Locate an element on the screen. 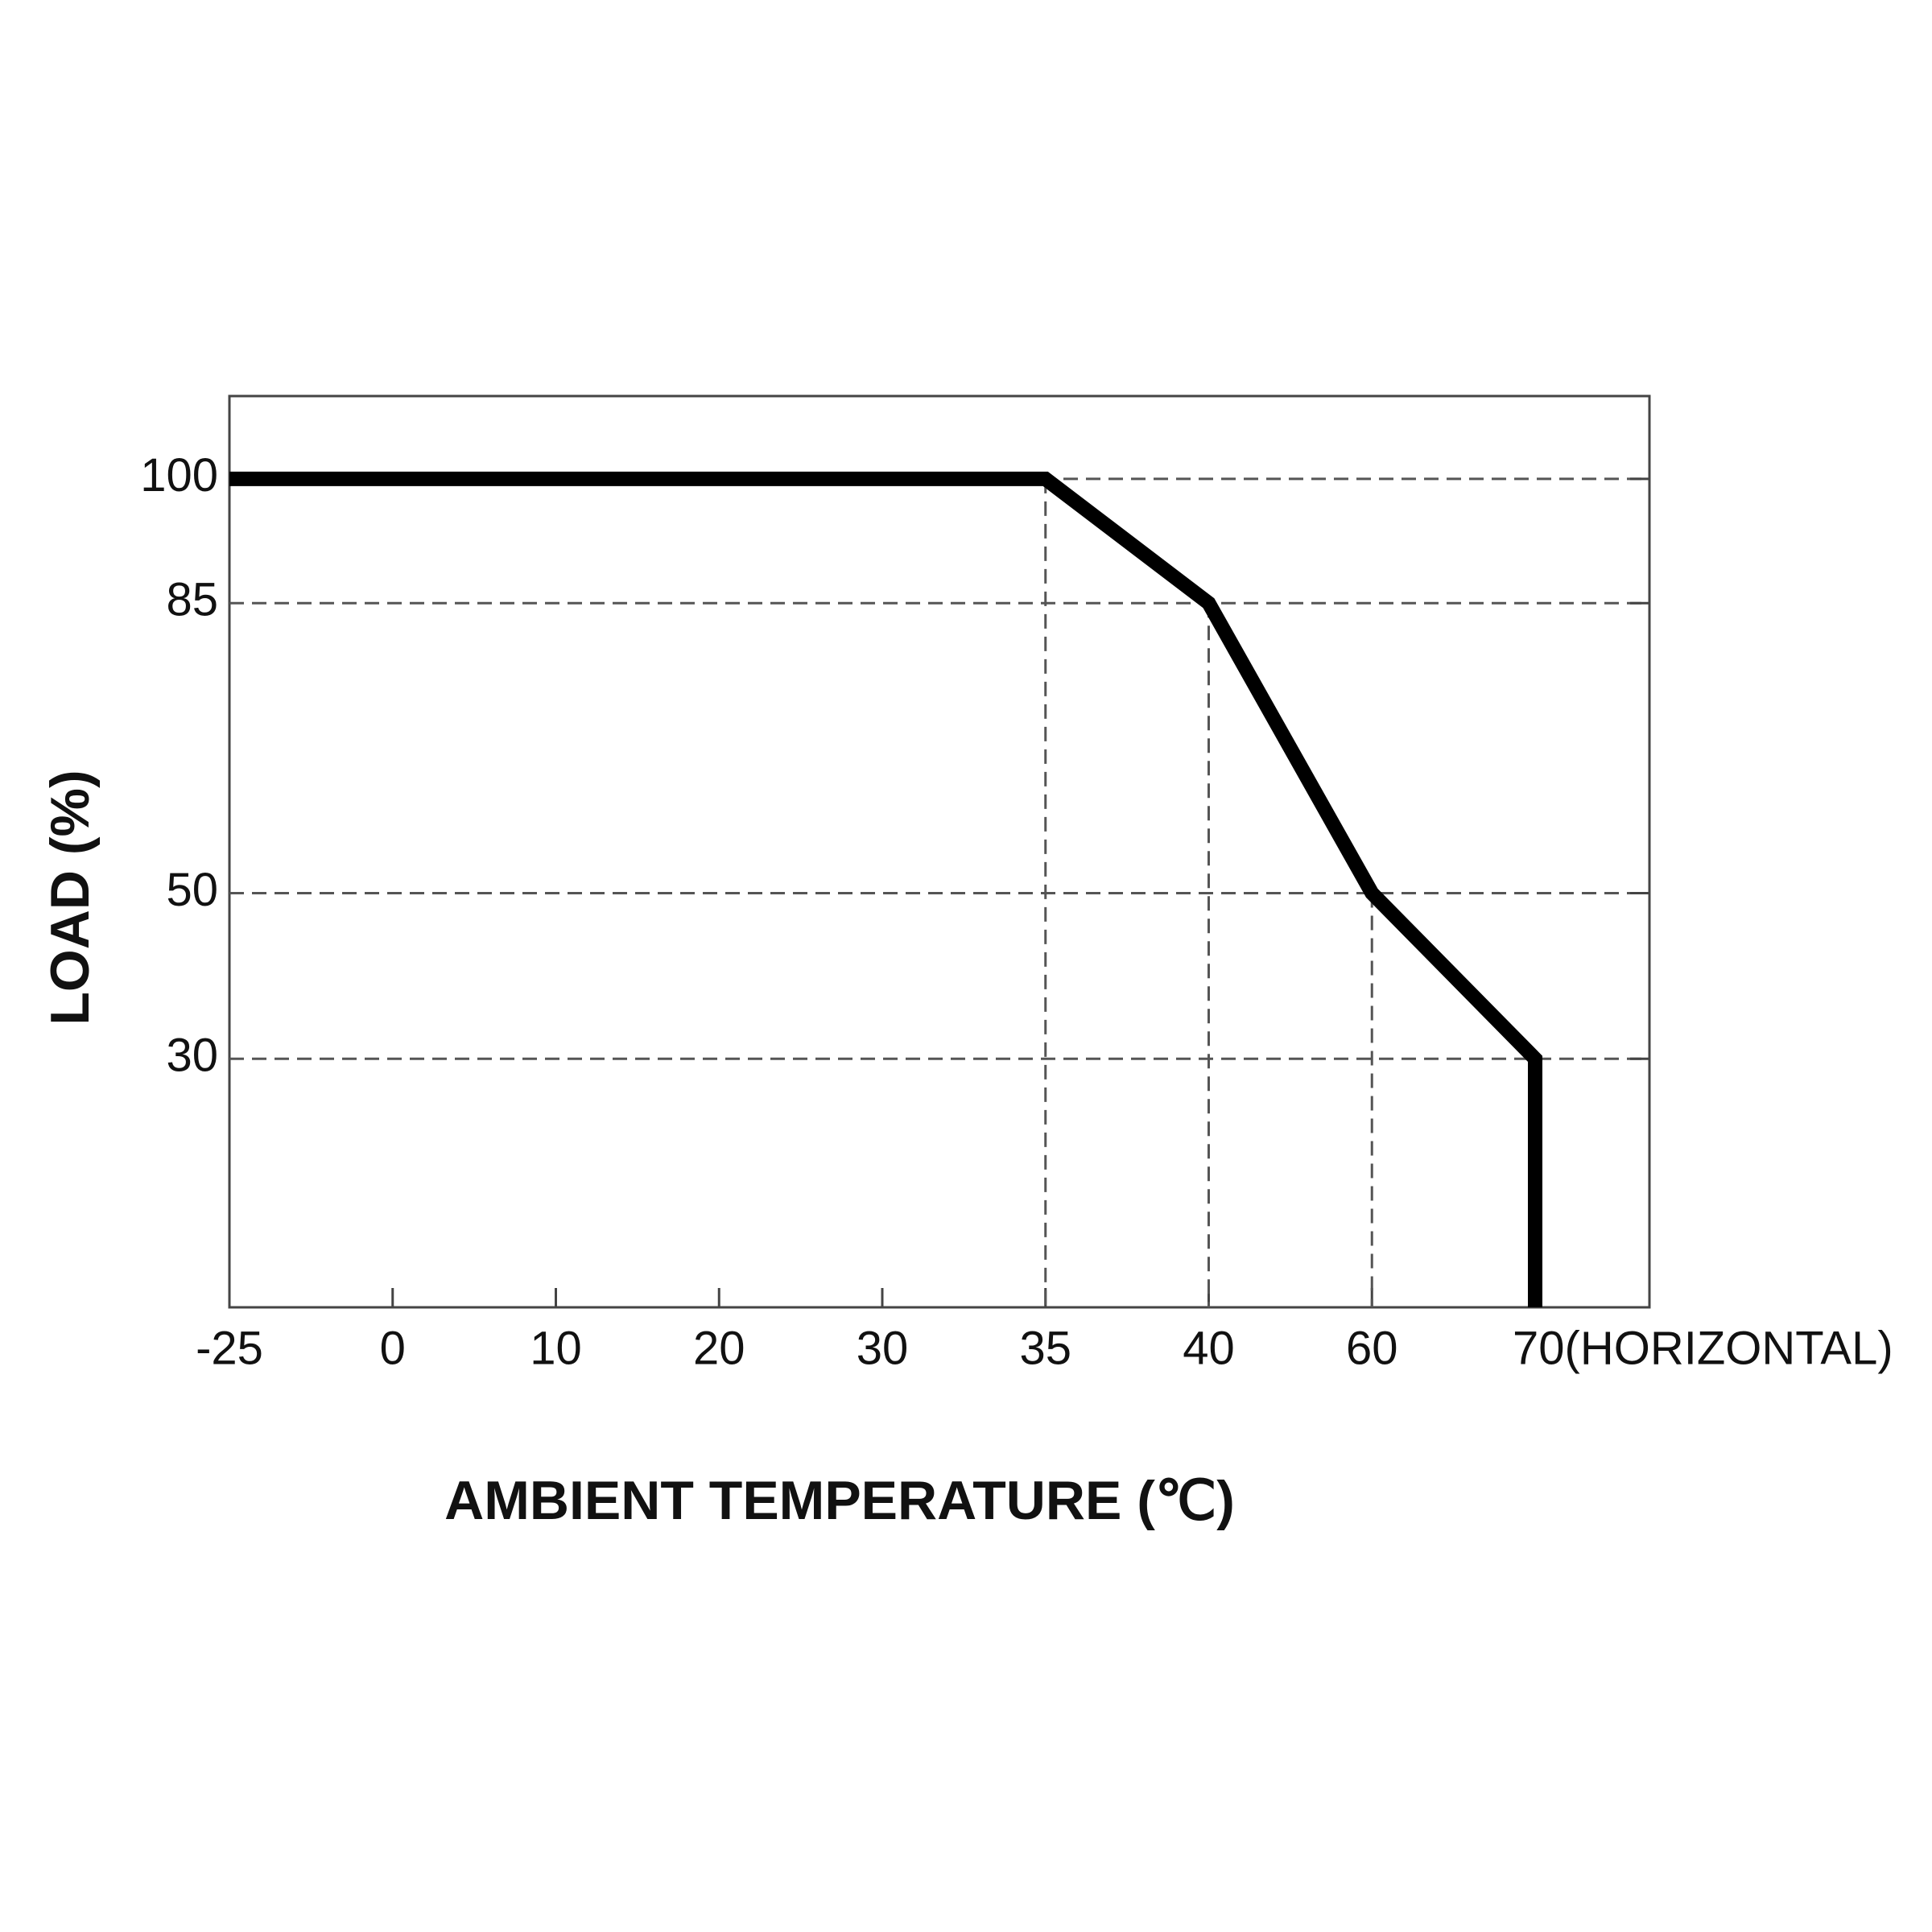  x-tick-label: 30 is located at coordinates (883, 1348).